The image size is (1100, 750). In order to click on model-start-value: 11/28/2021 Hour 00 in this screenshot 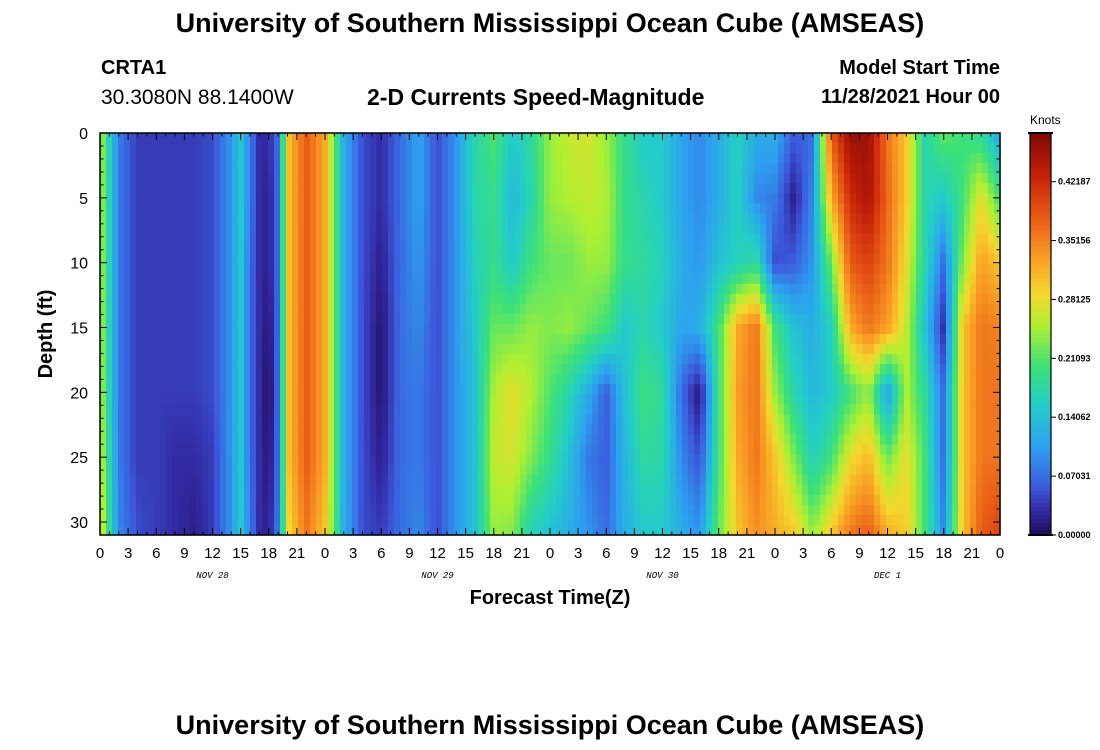, I will do `click(910, 97)`.